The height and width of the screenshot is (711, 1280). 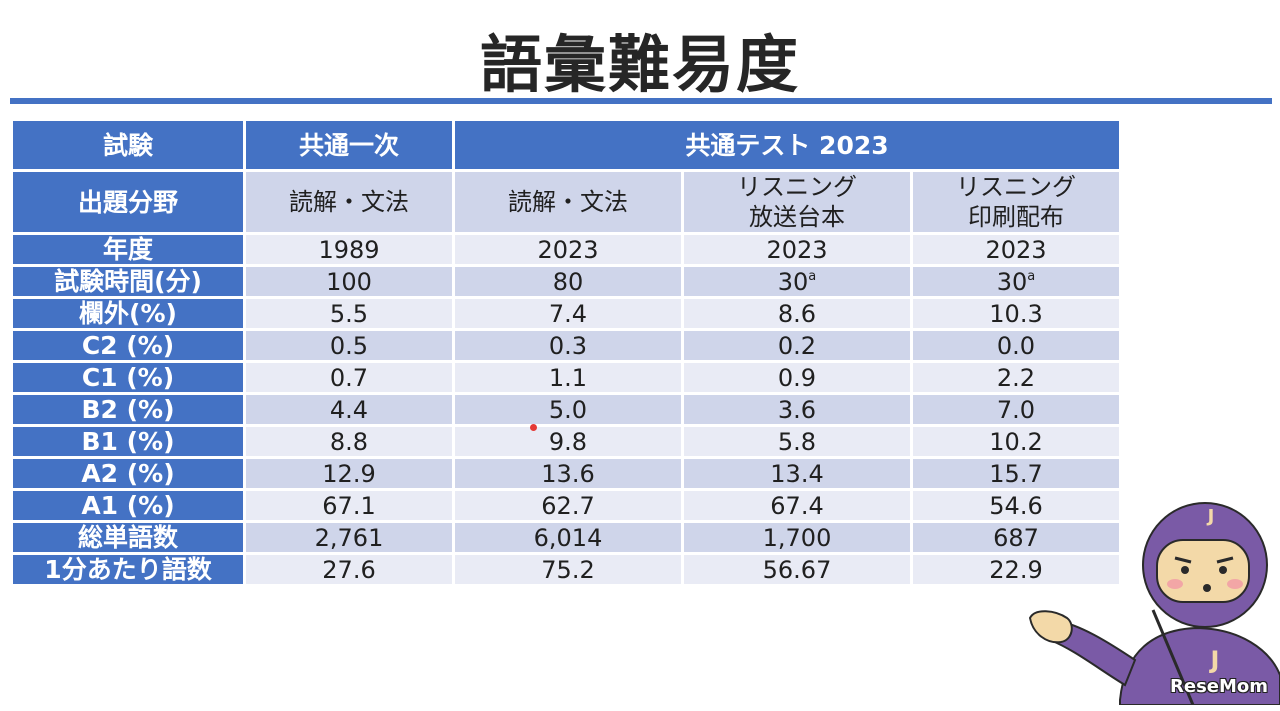 I want to click on cell-value: 27.6, so click(x=349, y=569).